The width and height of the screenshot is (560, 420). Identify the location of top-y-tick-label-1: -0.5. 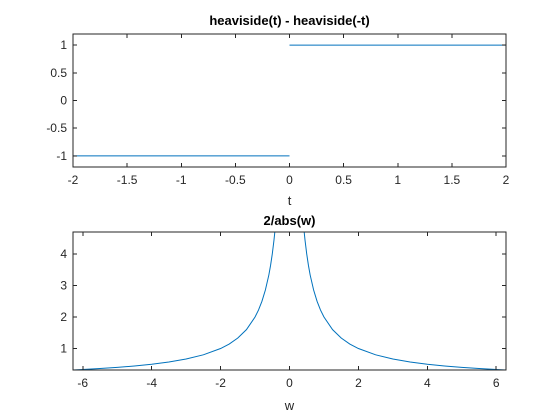
(56, 128).